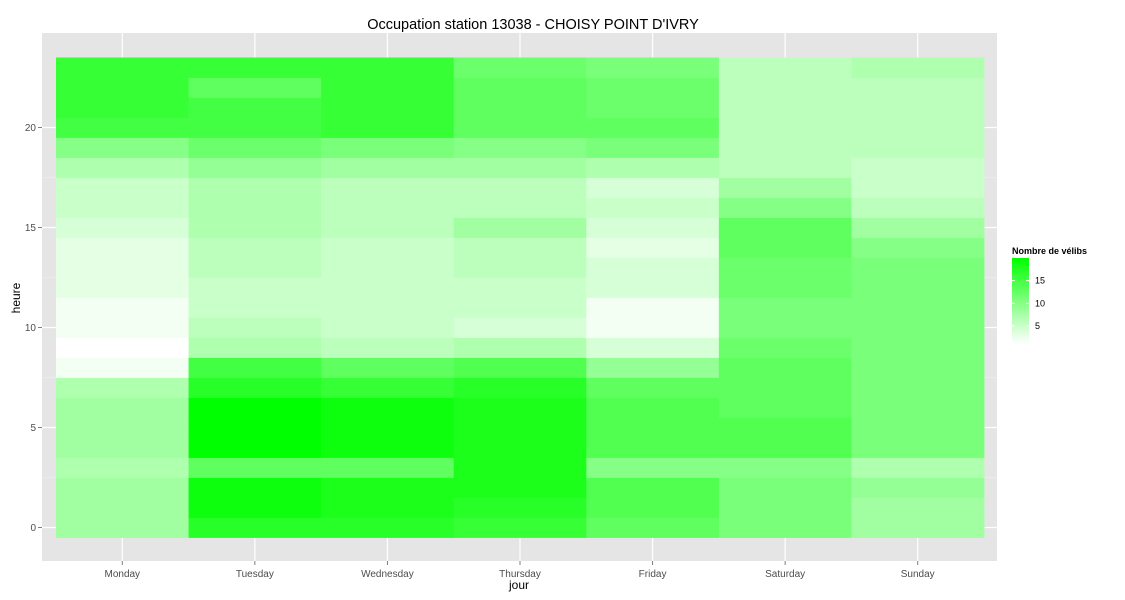 This screenshot has height=600, width=1125. What do you see at coordinates (1040, 281) in the screenshot?
I see `legend-tick-label: 15` at bounding box center [1040, 281].